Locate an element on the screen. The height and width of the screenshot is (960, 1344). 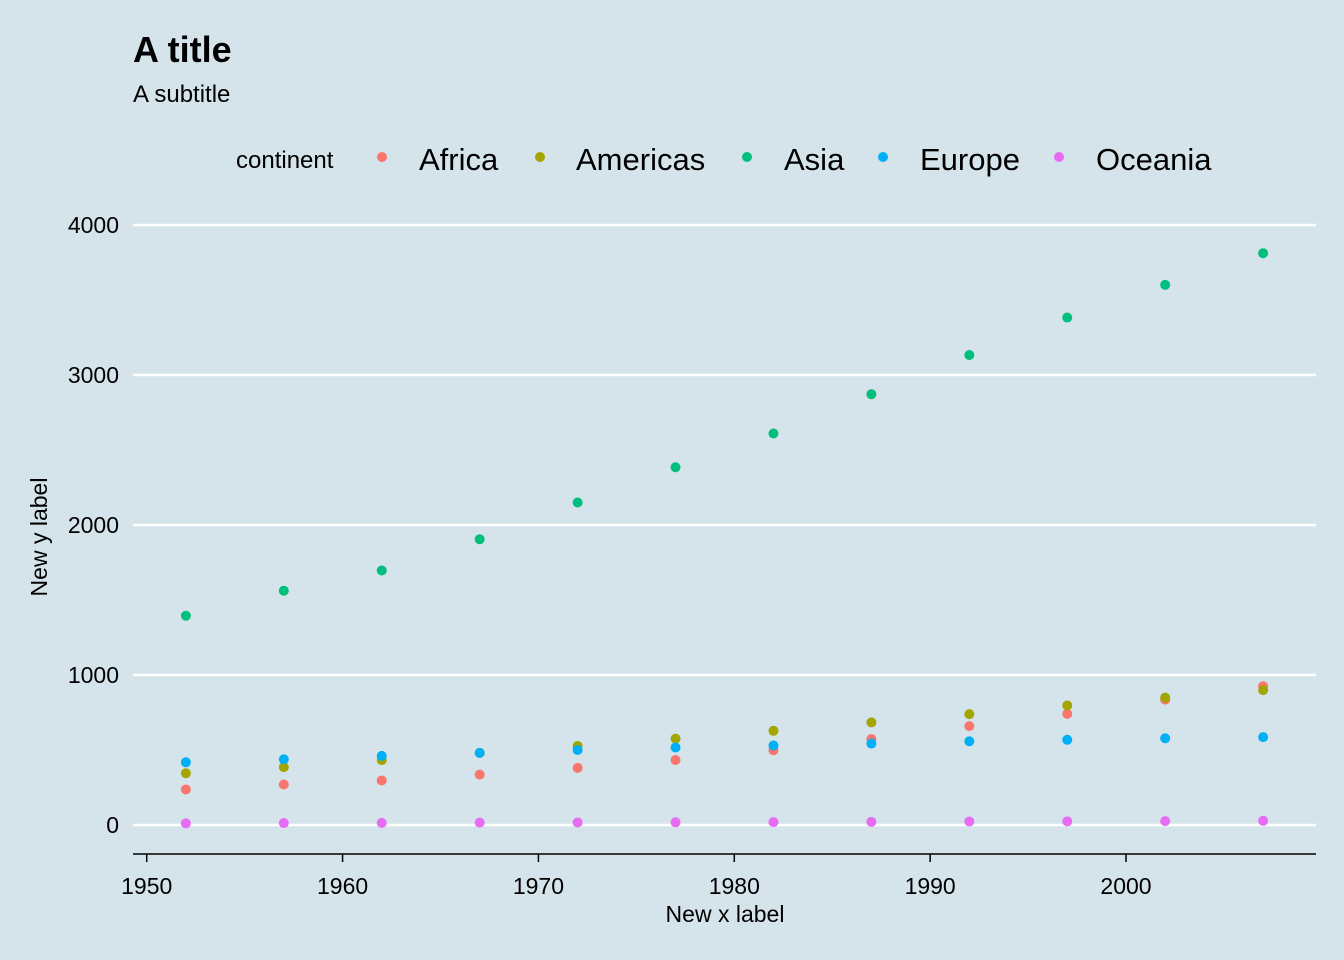
legend-item-europe: Europe is located at coordinates (949, 159).